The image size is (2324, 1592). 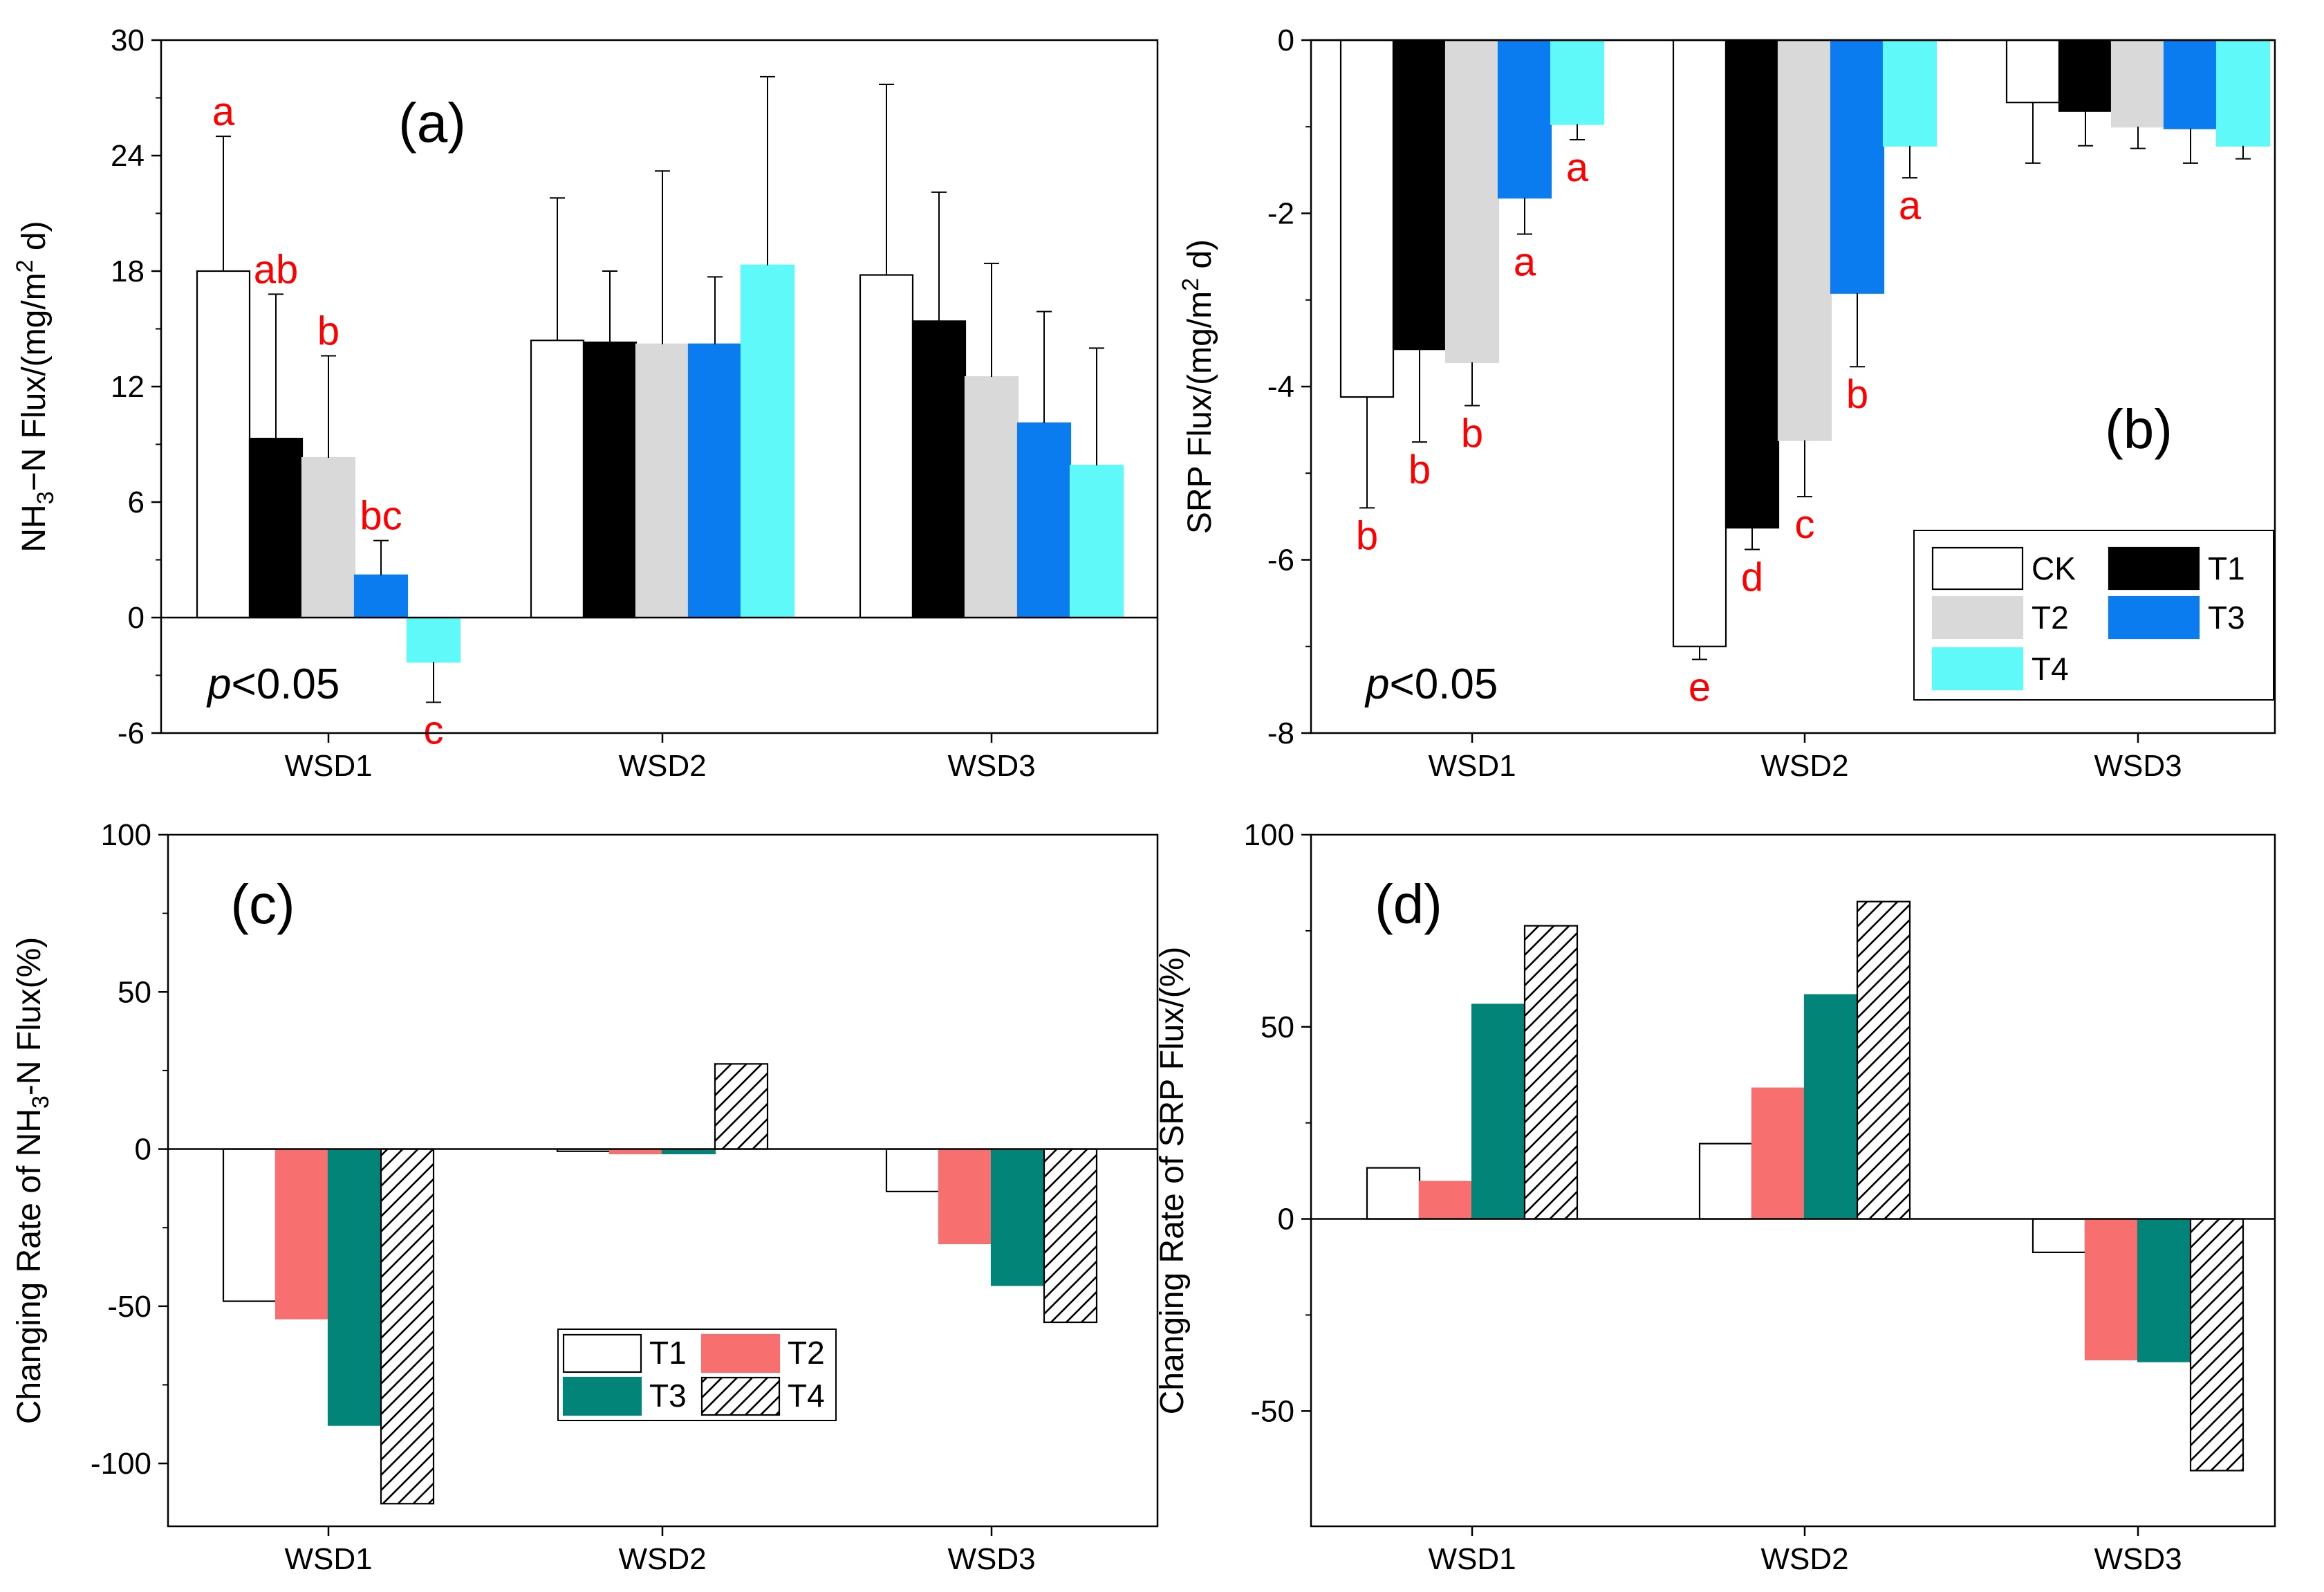 What do you see at coordinates (128, 41) in the screenshot?
I see `y-tick-label: 30` at bounding box center [128, 41].